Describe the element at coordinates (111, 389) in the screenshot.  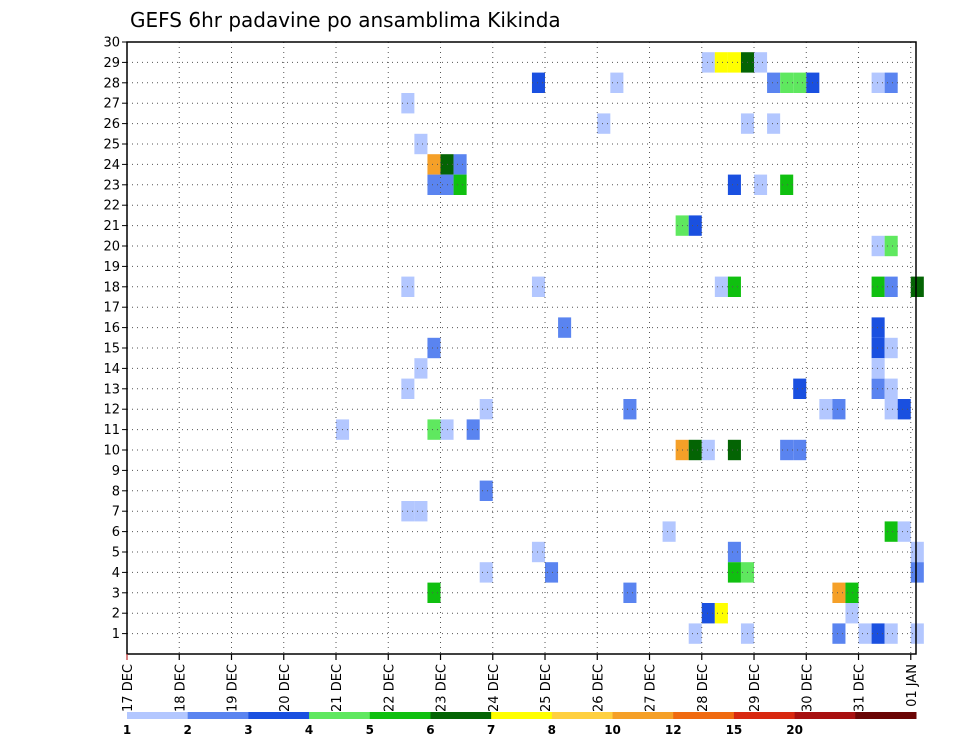
I see `y-tick-label: 13` at that location.